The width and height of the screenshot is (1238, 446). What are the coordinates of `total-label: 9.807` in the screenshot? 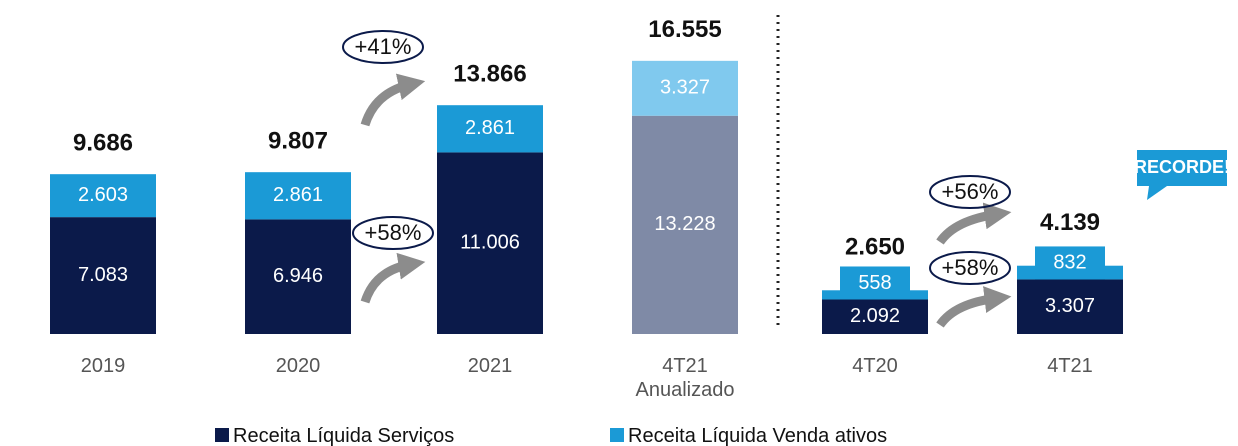 It's located at (298, 141).